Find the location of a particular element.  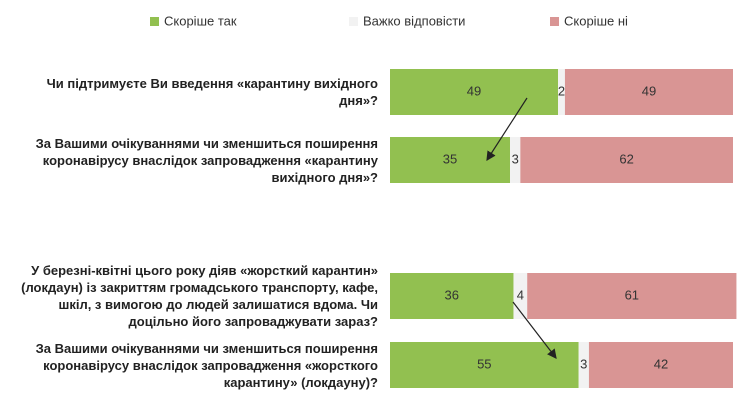

data-label: 35 is located at coordinates (450, 158).